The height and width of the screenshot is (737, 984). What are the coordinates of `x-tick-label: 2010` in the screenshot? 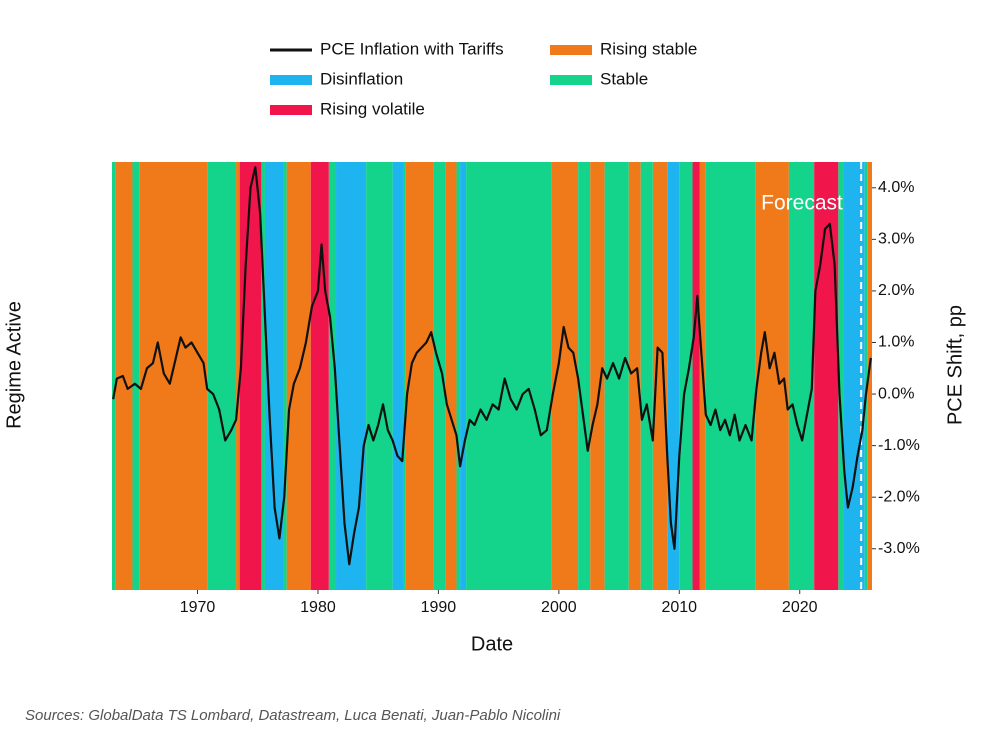 It's located at (679, 607).